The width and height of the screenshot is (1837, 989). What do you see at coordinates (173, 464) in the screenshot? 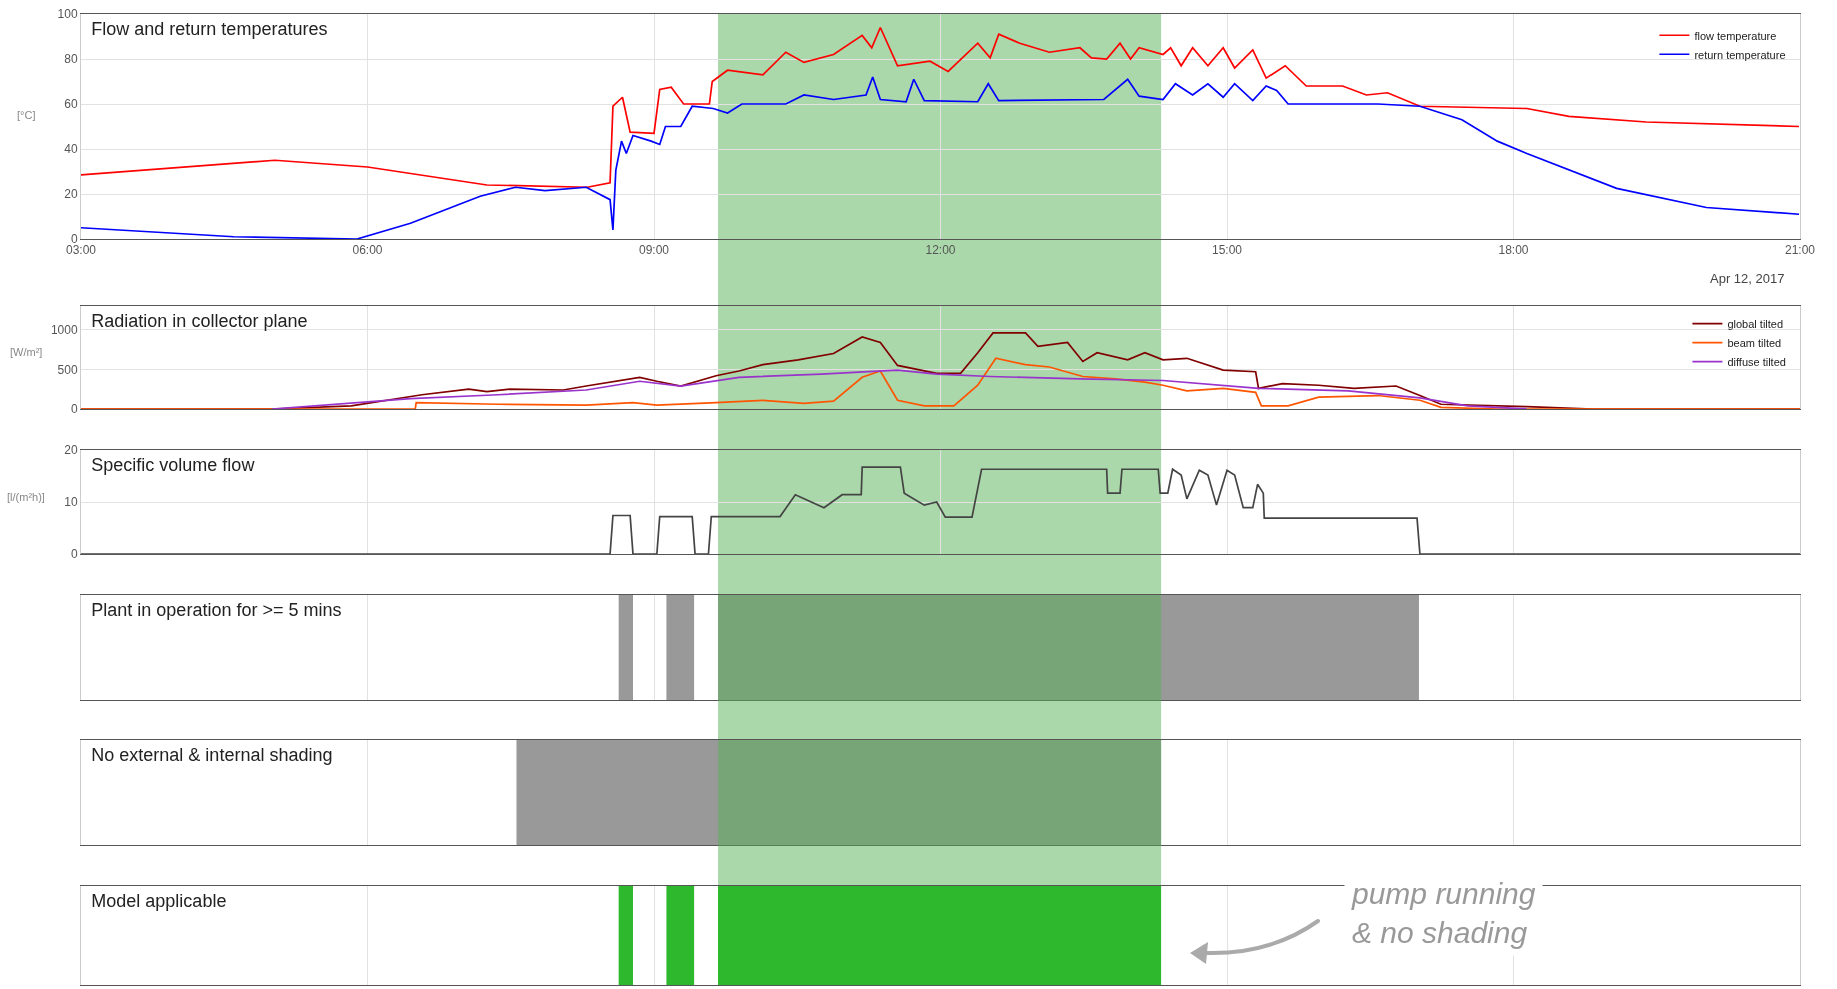
I see `chart-title: Specific volume flow` at bounding box center [173, 464].